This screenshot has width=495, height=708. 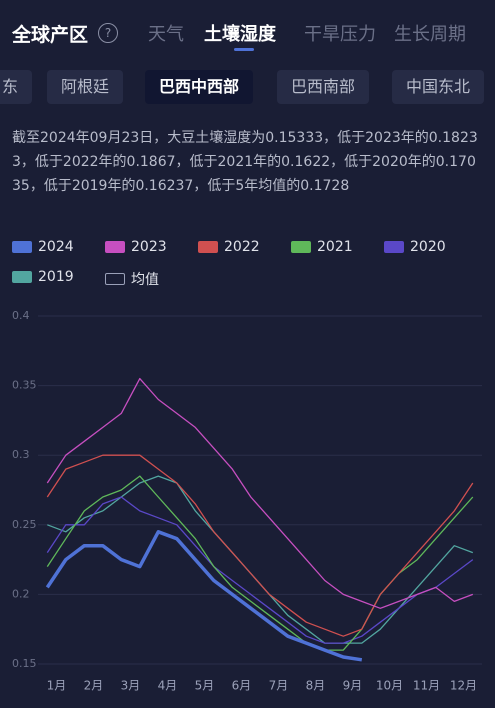 I want to click on legend-label: 2021, so click(x=335, y=247).